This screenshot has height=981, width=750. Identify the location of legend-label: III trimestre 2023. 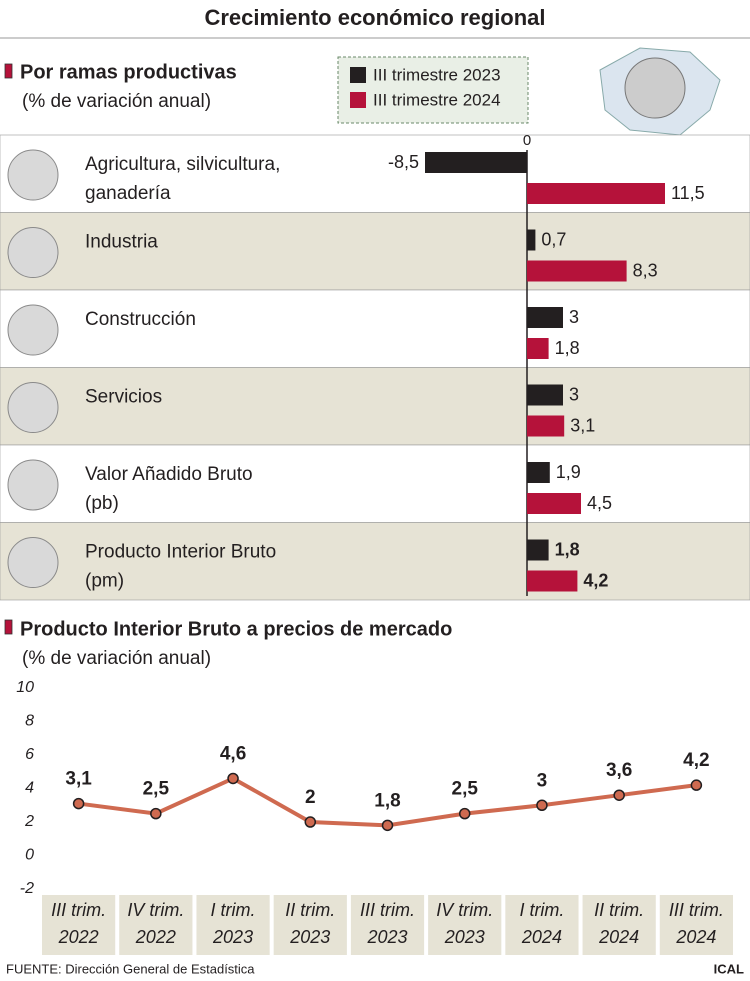
(437, 74).